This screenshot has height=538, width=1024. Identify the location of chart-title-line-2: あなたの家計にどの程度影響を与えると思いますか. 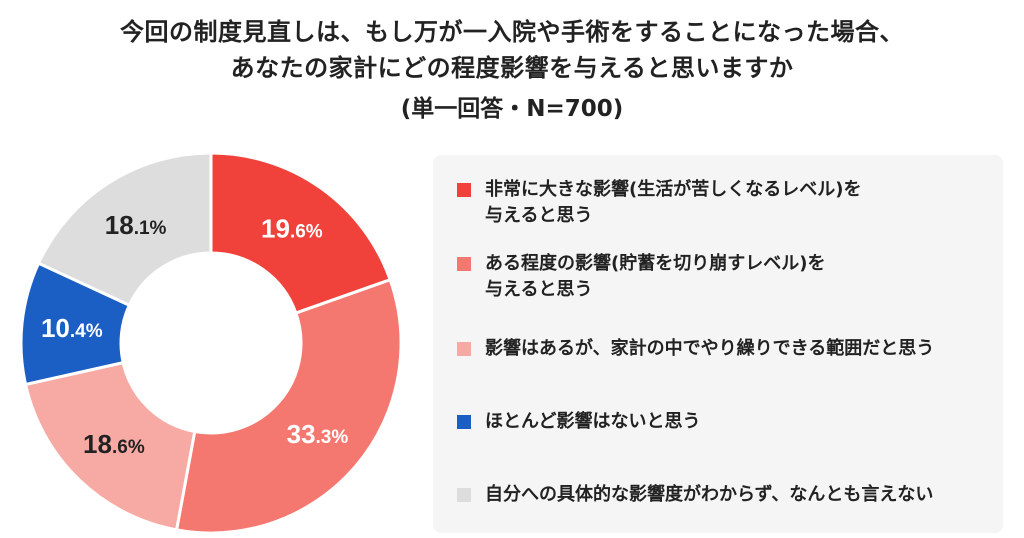
(512, 68).